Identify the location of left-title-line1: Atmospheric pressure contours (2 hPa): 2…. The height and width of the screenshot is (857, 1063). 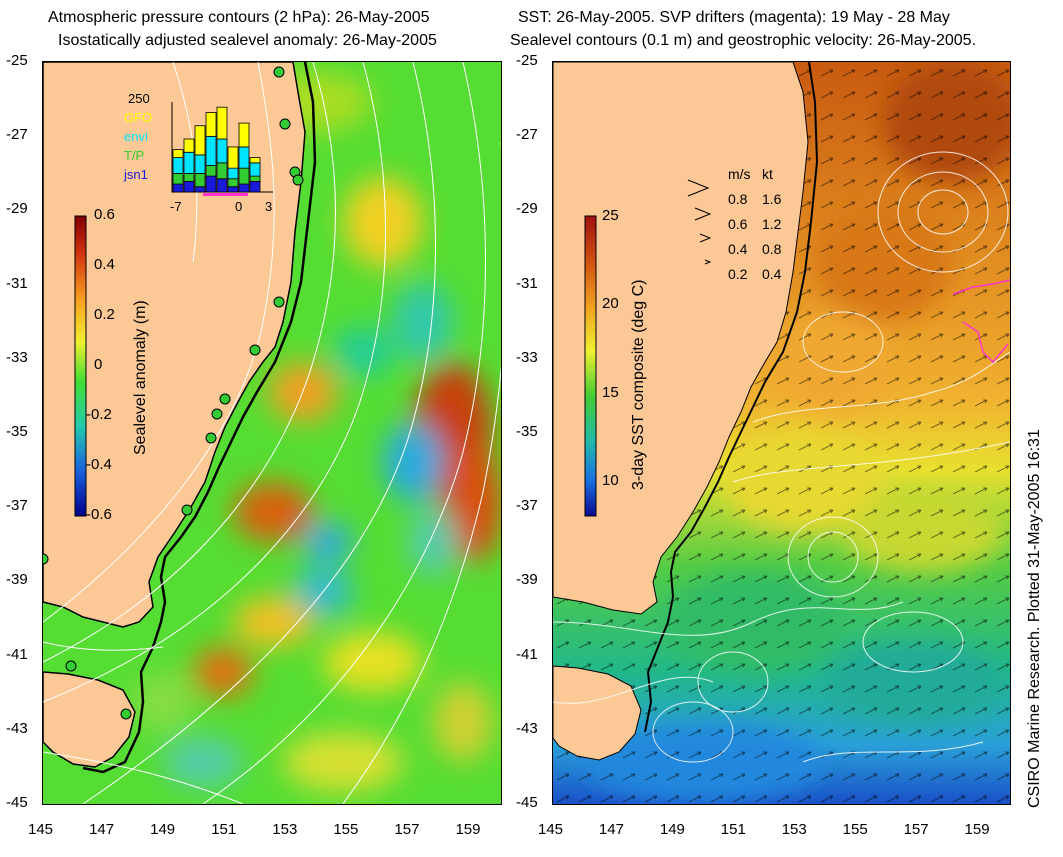
(239, 17).